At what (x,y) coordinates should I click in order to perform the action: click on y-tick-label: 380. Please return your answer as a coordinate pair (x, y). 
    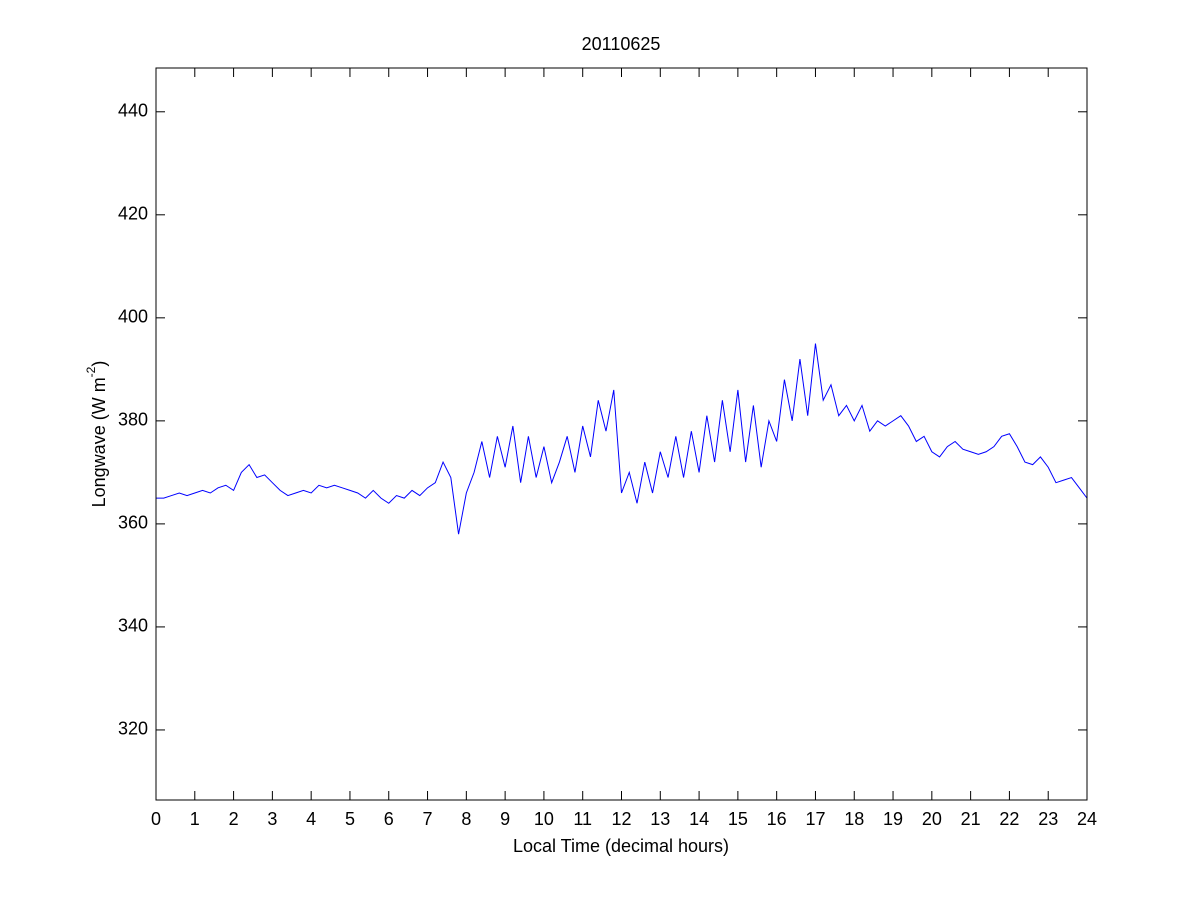
    Looking at the image, I should click on (133, 420).